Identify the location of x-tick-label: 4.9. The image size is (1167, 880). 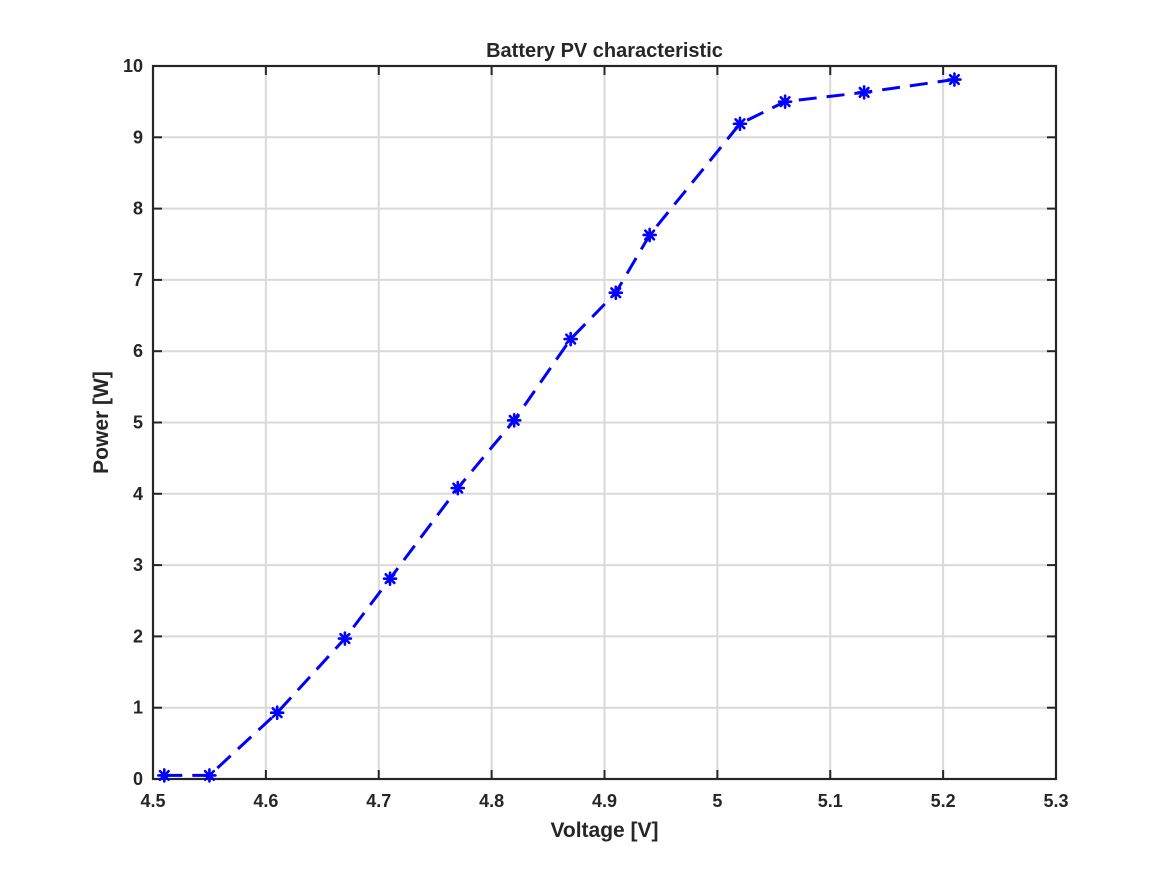
(604, 801).